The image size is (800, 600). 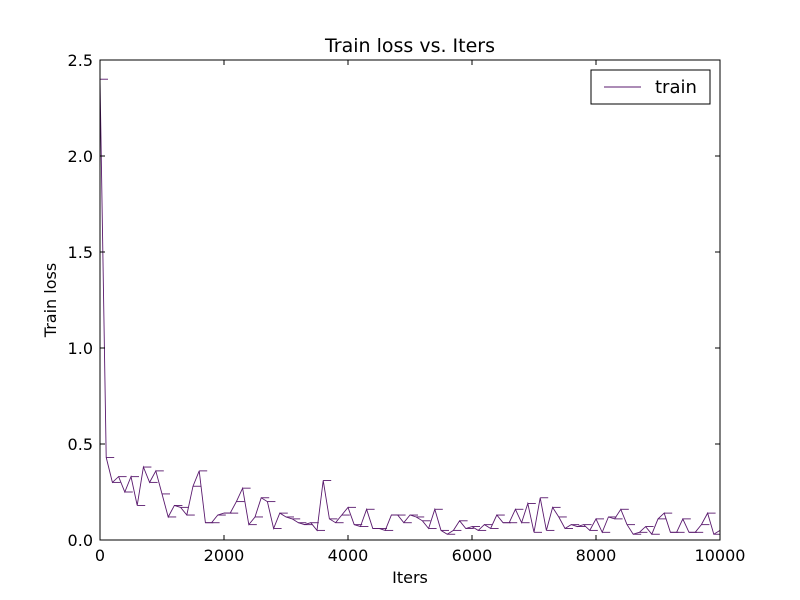 What do you see at coordinates (472, 555) in the screenshot?
I see `x-tick-label: 6000` at bounding box center [472, 555].